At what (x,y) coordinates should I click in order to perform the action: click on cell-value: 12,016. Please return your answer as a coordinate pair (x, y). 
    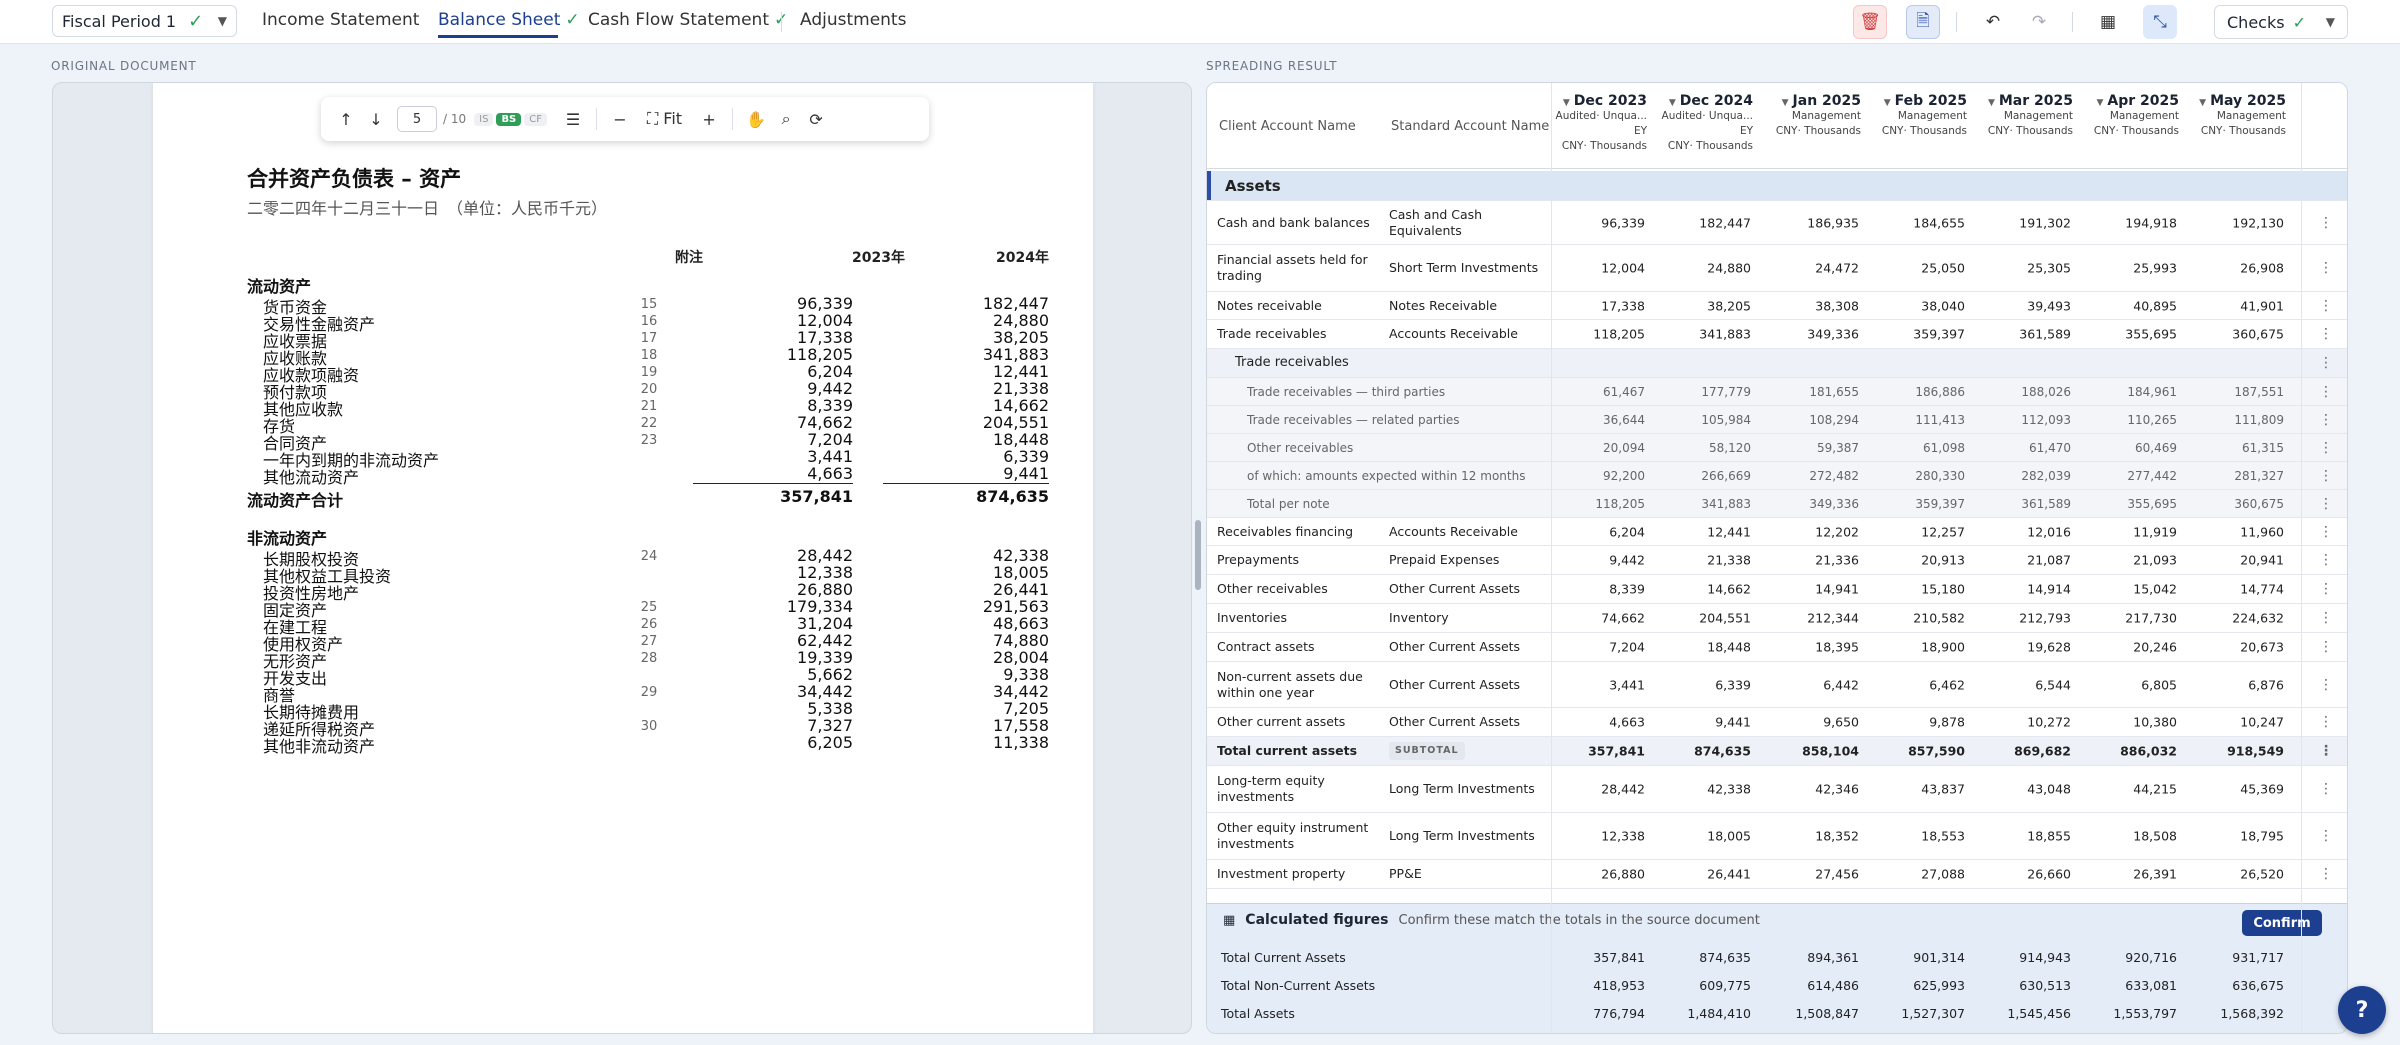
    Looking at the image, I should click on (2049, 531).